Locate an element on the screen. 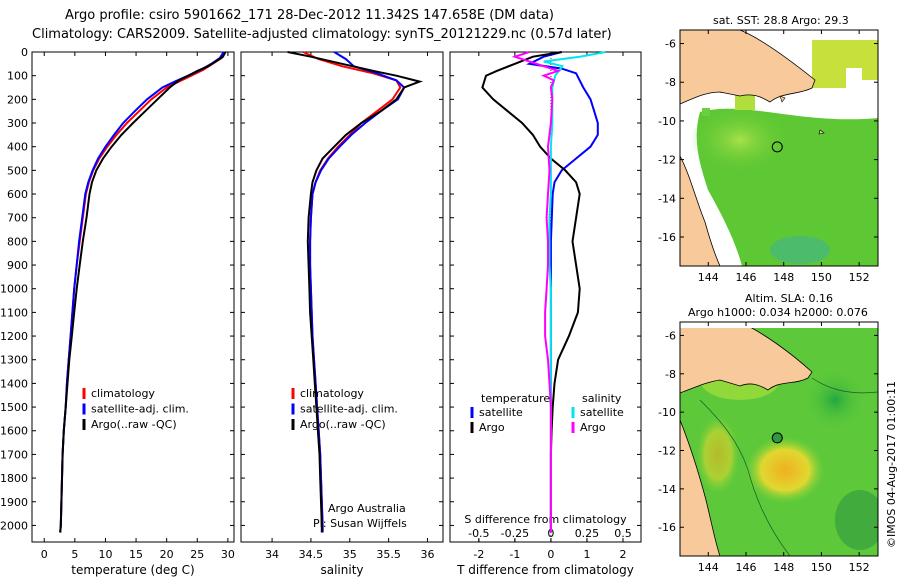  depth-tick-label: 1100 is located at coordinates (14, 312).